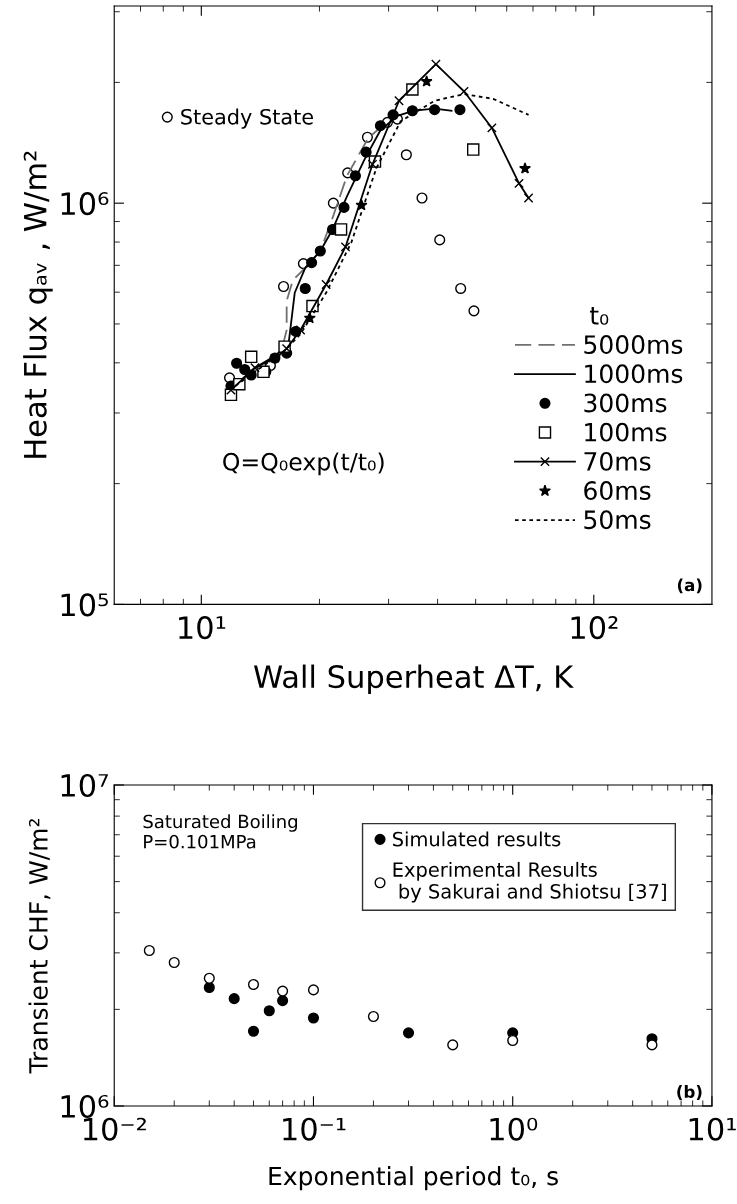 Image resolution: width=737 pixels, height=1204 pixels. What do you see at coordinates (314, 1129) in the screenshot?
I see `x-tick-label: 10⁻¹` at bounding box center [314, 1129].